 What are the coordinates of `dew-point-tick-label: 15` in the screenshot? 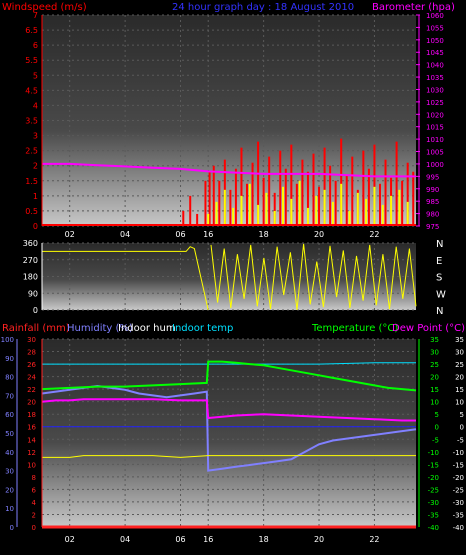 It's located at (459, 390).